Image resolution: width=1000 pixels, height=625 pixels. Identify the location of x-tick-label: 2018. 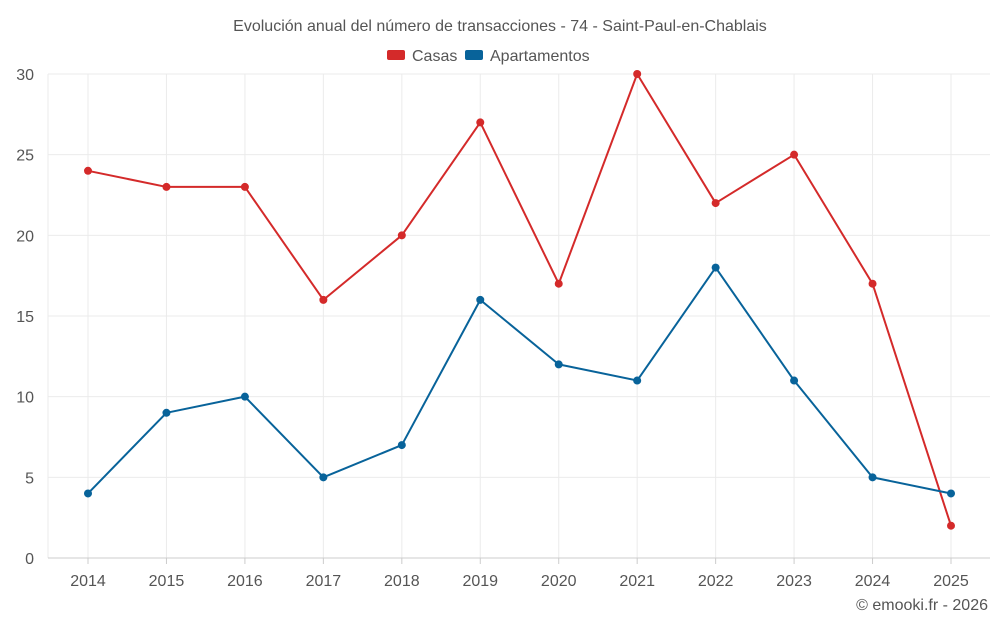
(402, 581).